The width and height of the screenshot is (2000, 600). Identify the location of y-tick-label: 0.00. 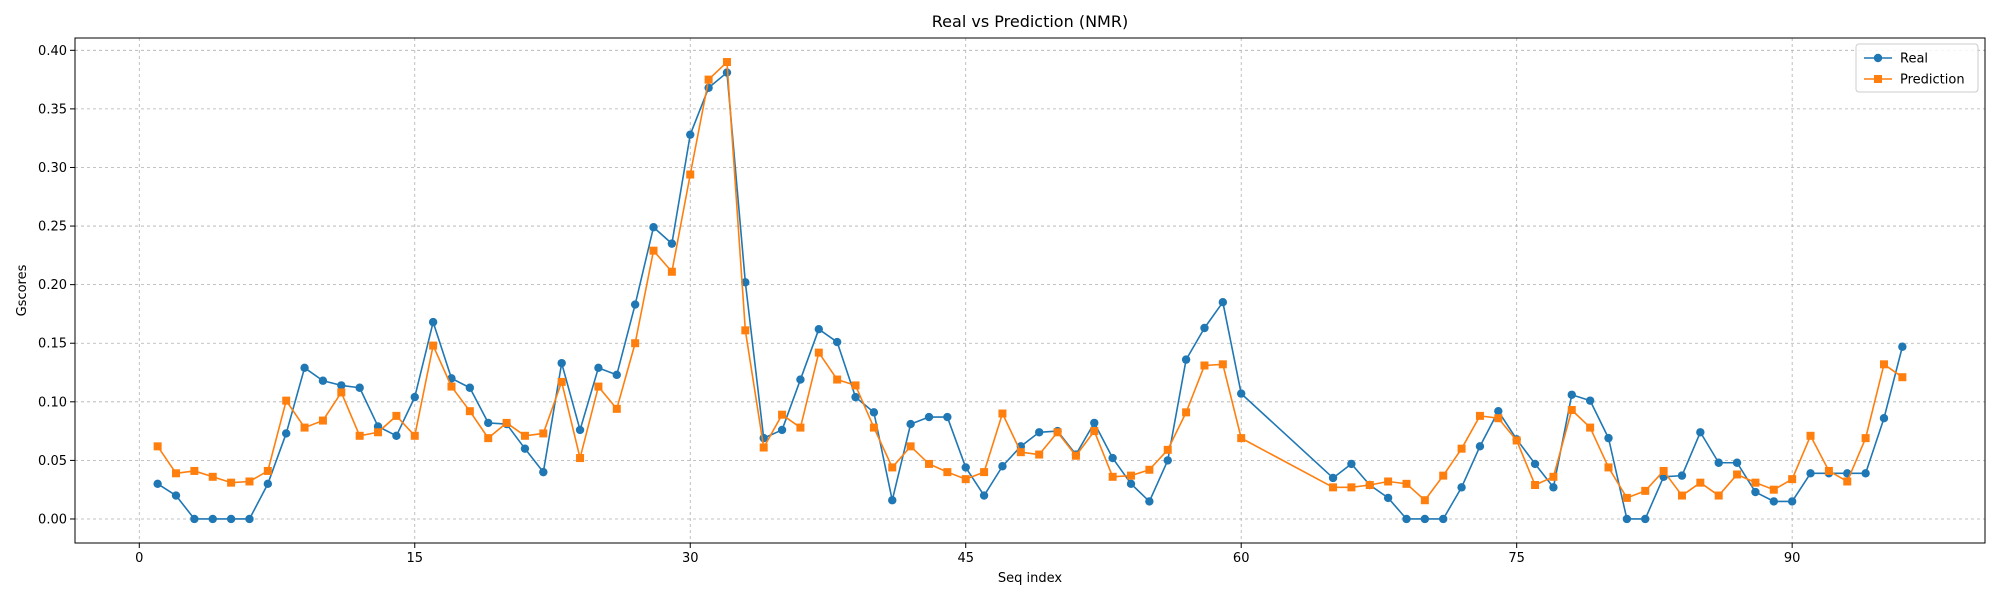
(52, 519).